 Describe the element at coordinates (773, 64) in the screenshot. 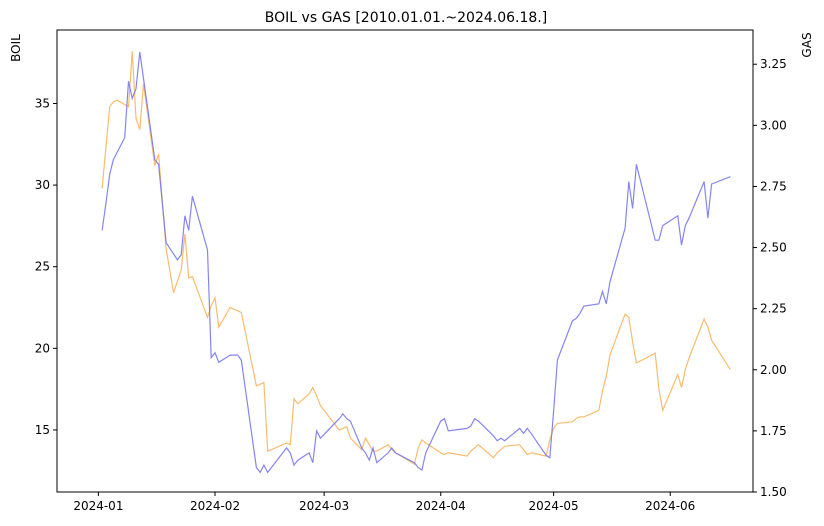

I see `y-right-tick-label: 3.25` at that location.